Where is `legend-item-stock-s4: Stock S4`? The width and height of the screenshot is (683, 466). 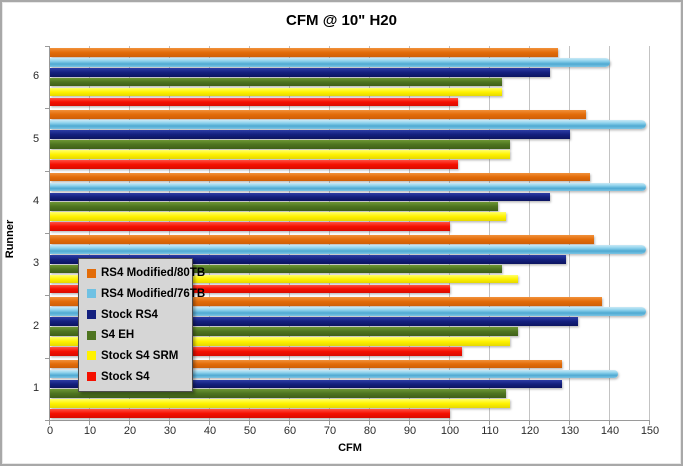
legend-item-stock-s4: Stock S4 is located at coordinates (137, 377).